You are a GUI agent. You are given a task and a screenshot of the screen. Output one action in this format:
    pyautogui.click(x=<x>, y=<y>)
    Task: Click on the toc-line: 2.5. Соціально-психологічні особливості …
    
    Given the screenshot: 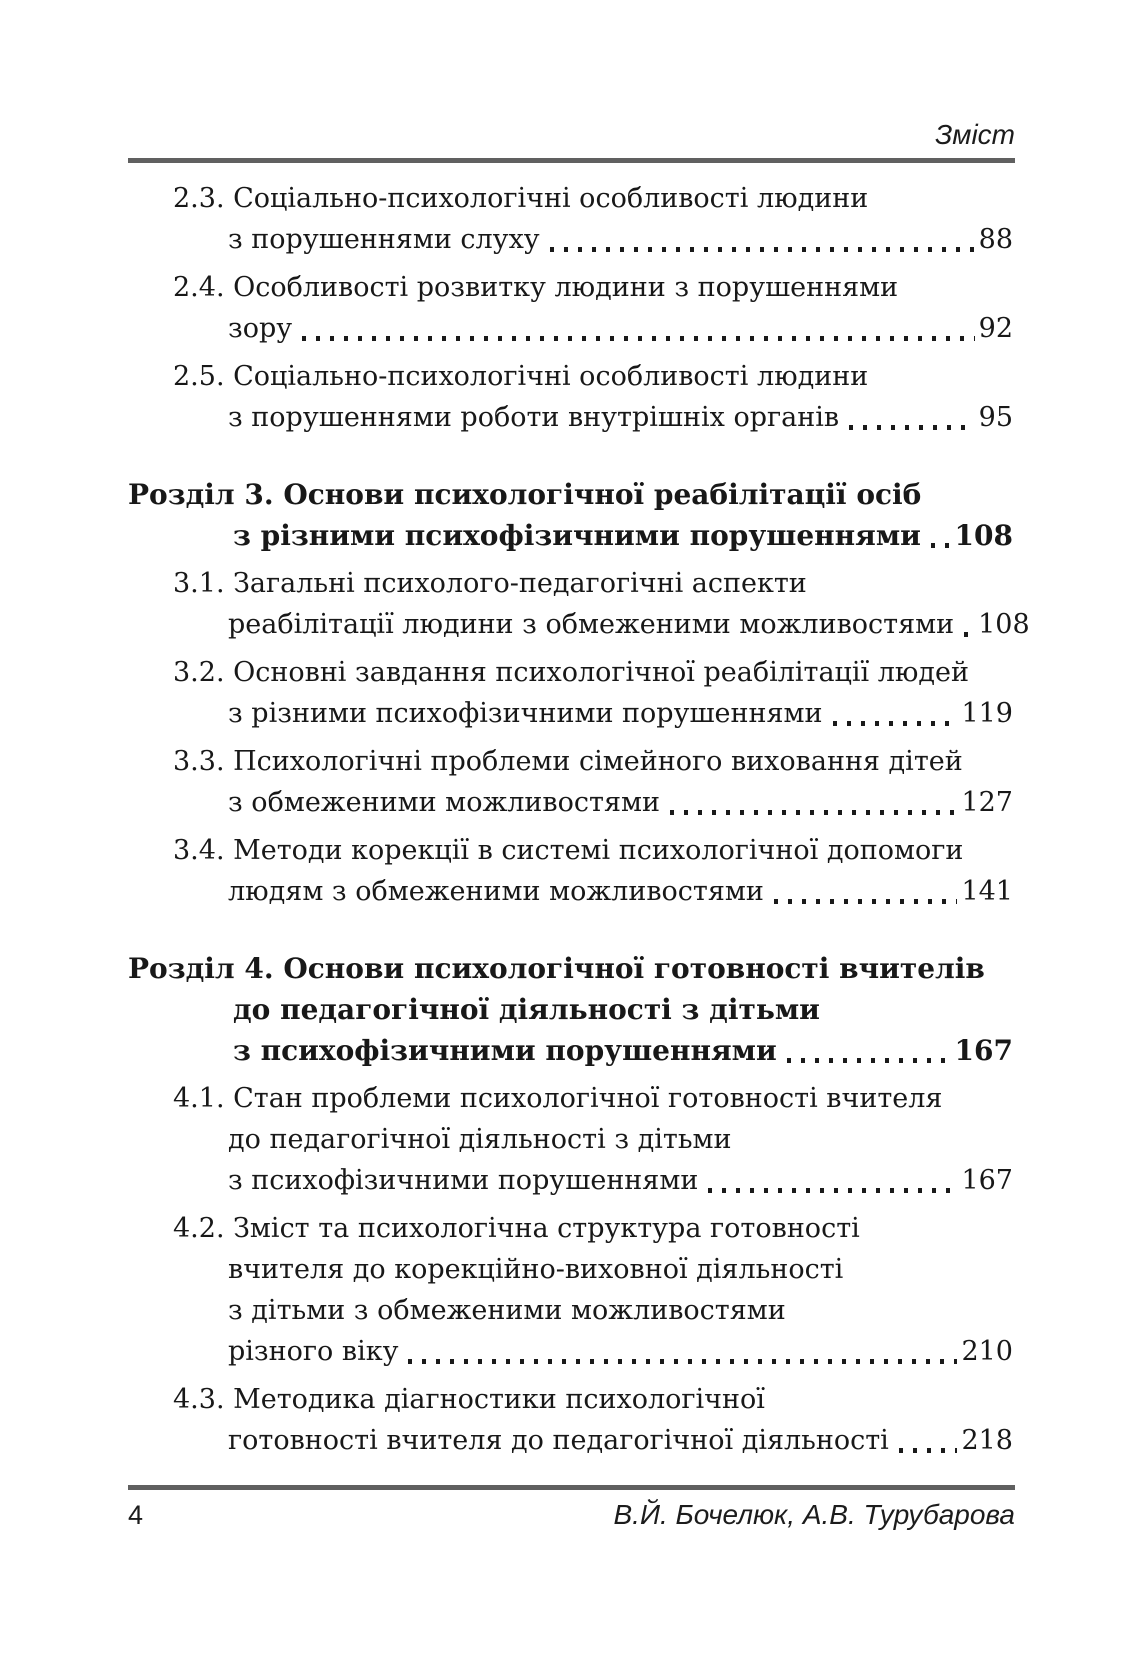 What is the action you would take?
    pyautogui.click(x=570, y=376)
    